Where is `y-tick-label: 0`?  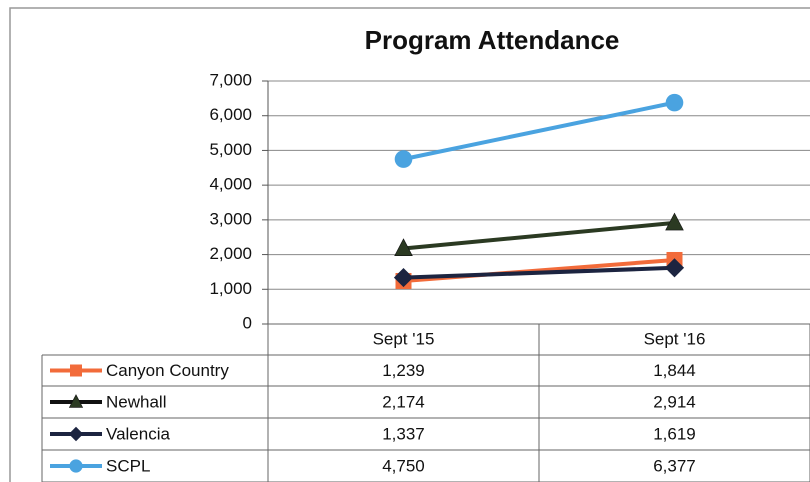 y-tick-label: 0 is located at coordinates (247, 322).